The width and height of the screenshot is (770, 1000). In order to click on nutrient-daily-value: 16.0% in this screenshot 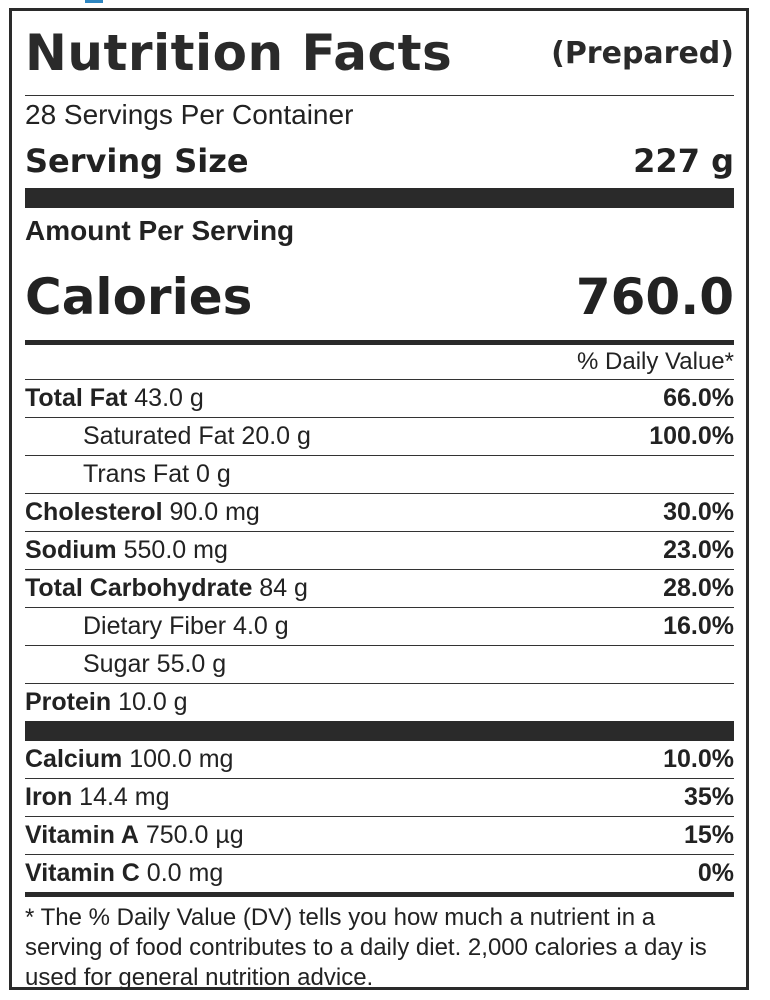, I will do `click(698, 626)`.